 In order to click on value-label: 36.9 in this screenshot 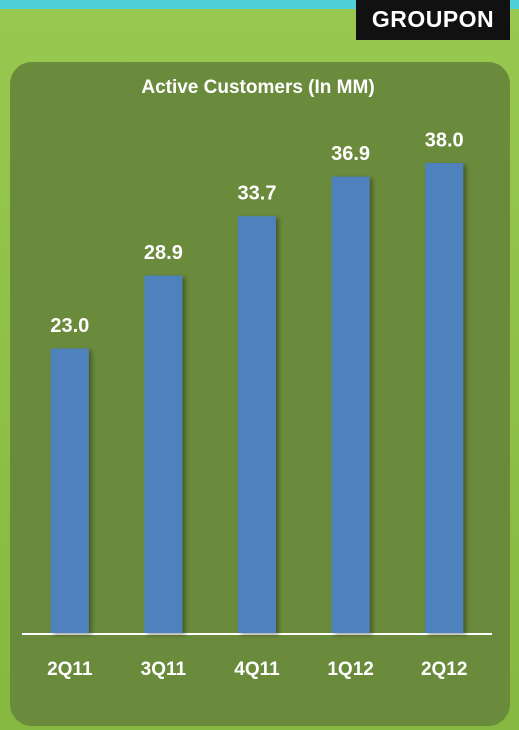, I will do `click(350, 154)`.